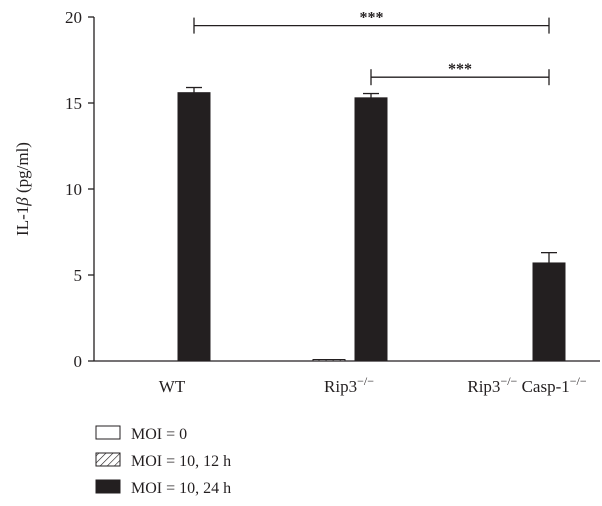  Describe the element at coordinates (172, 386) in the screenshot. I see `x-tick-label: WT` at that location.